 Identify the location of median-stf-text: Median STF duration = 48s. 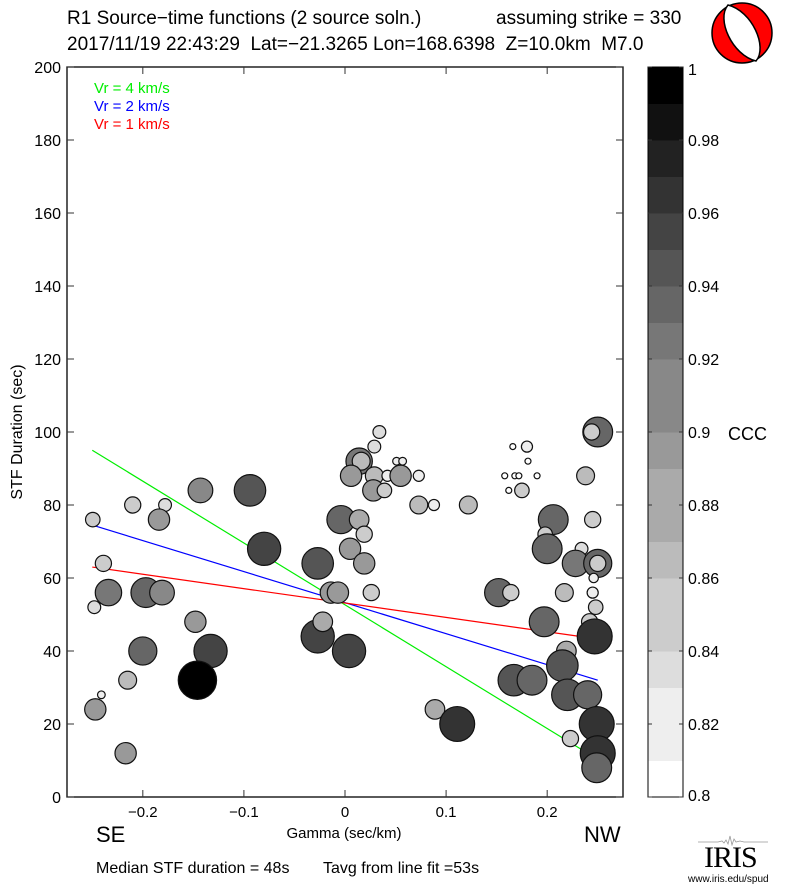
(193, 868).